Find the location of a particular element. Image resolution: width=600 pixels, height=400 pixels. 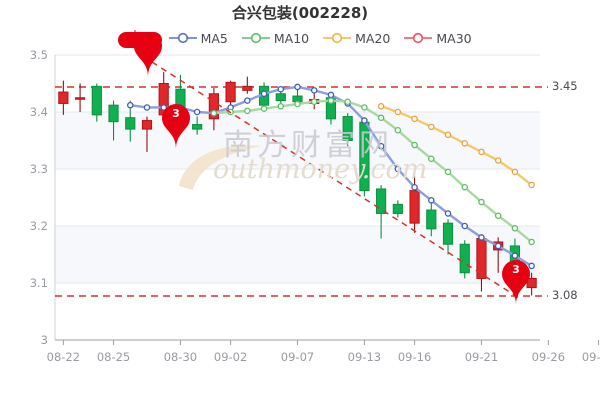

legend-item-ma20: MA20 is located at coordinates (356, 39).